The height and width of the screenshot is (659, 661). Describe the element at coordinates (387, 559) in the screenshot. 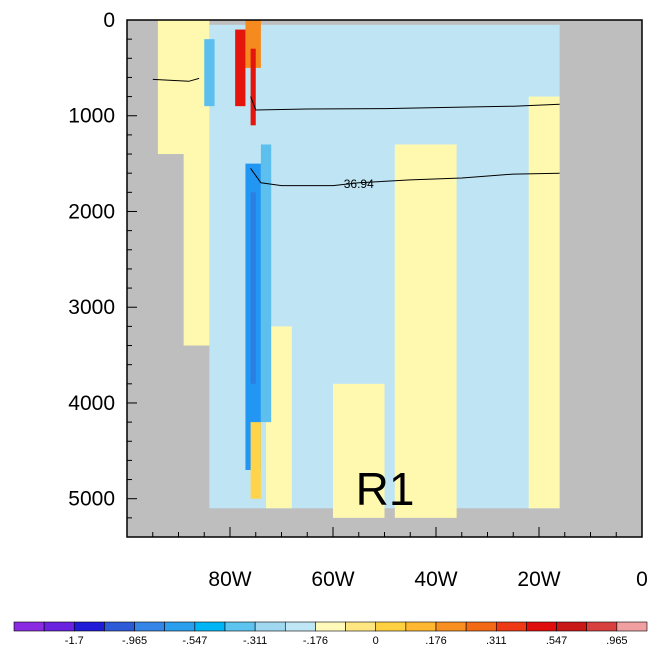

I see `x-axis: 80W 60W 40W 20W 0` at that location.